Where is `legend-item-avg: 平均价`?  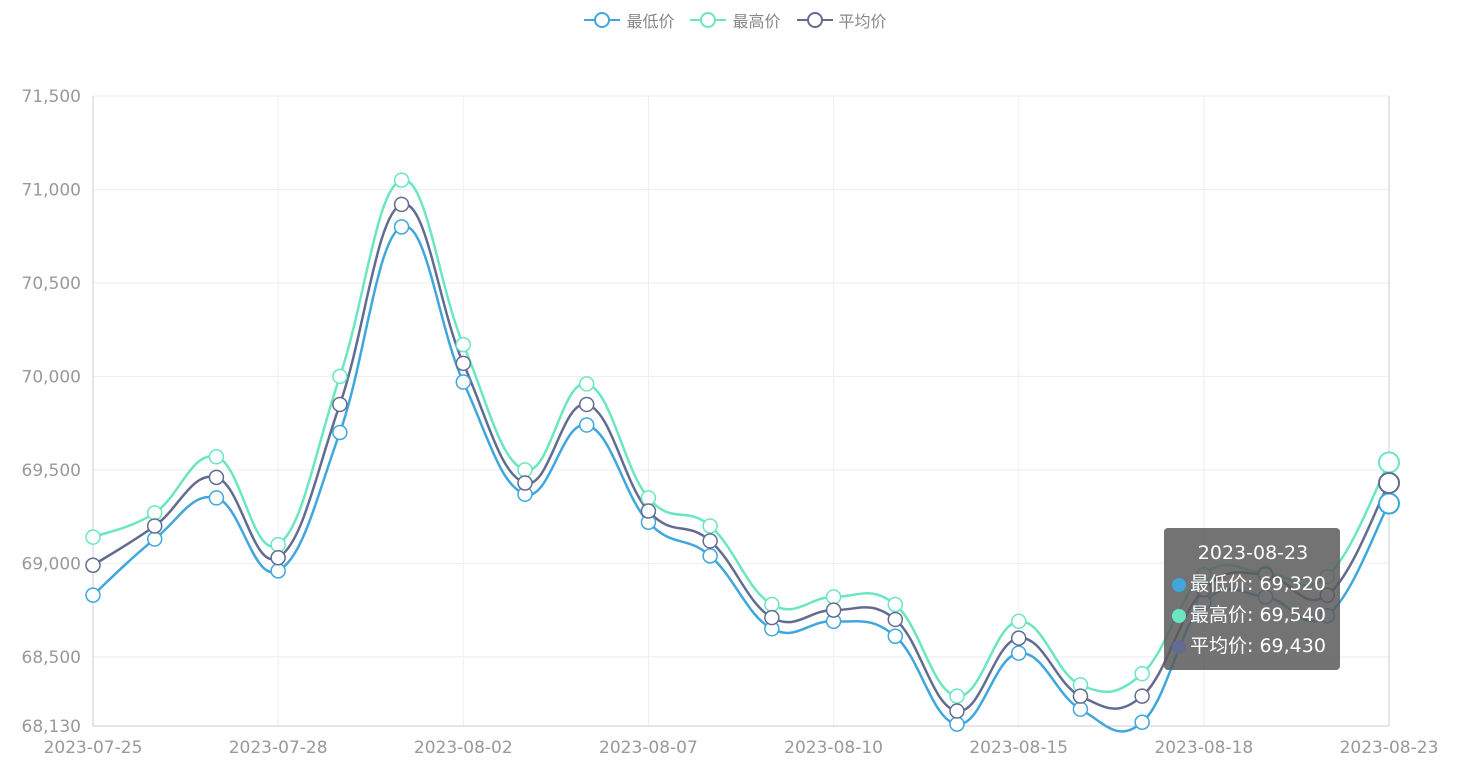 legend-item-avg: 平均价 is located at coordinates (841, 20).